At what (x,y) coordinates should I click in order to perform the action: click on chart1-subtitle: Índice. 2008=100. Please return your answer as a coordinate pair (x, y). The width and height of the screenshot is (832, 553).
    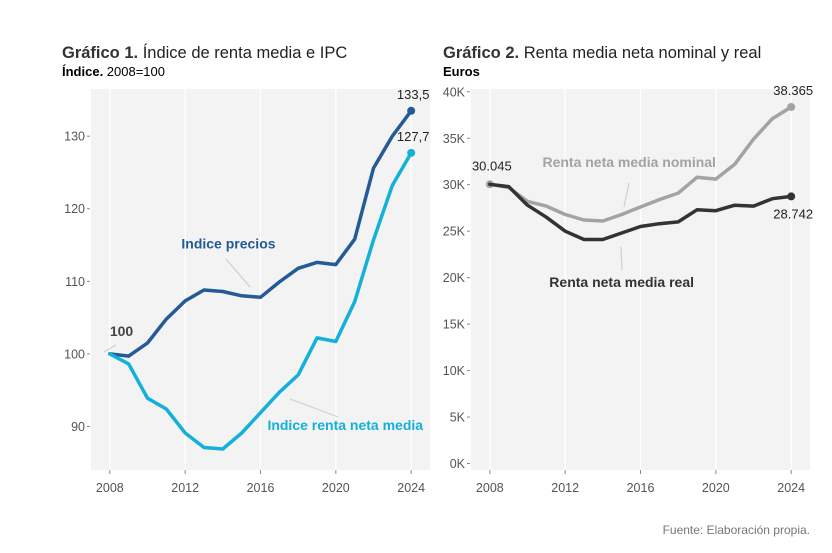
    Looking at the image, I should click on (113, 71).